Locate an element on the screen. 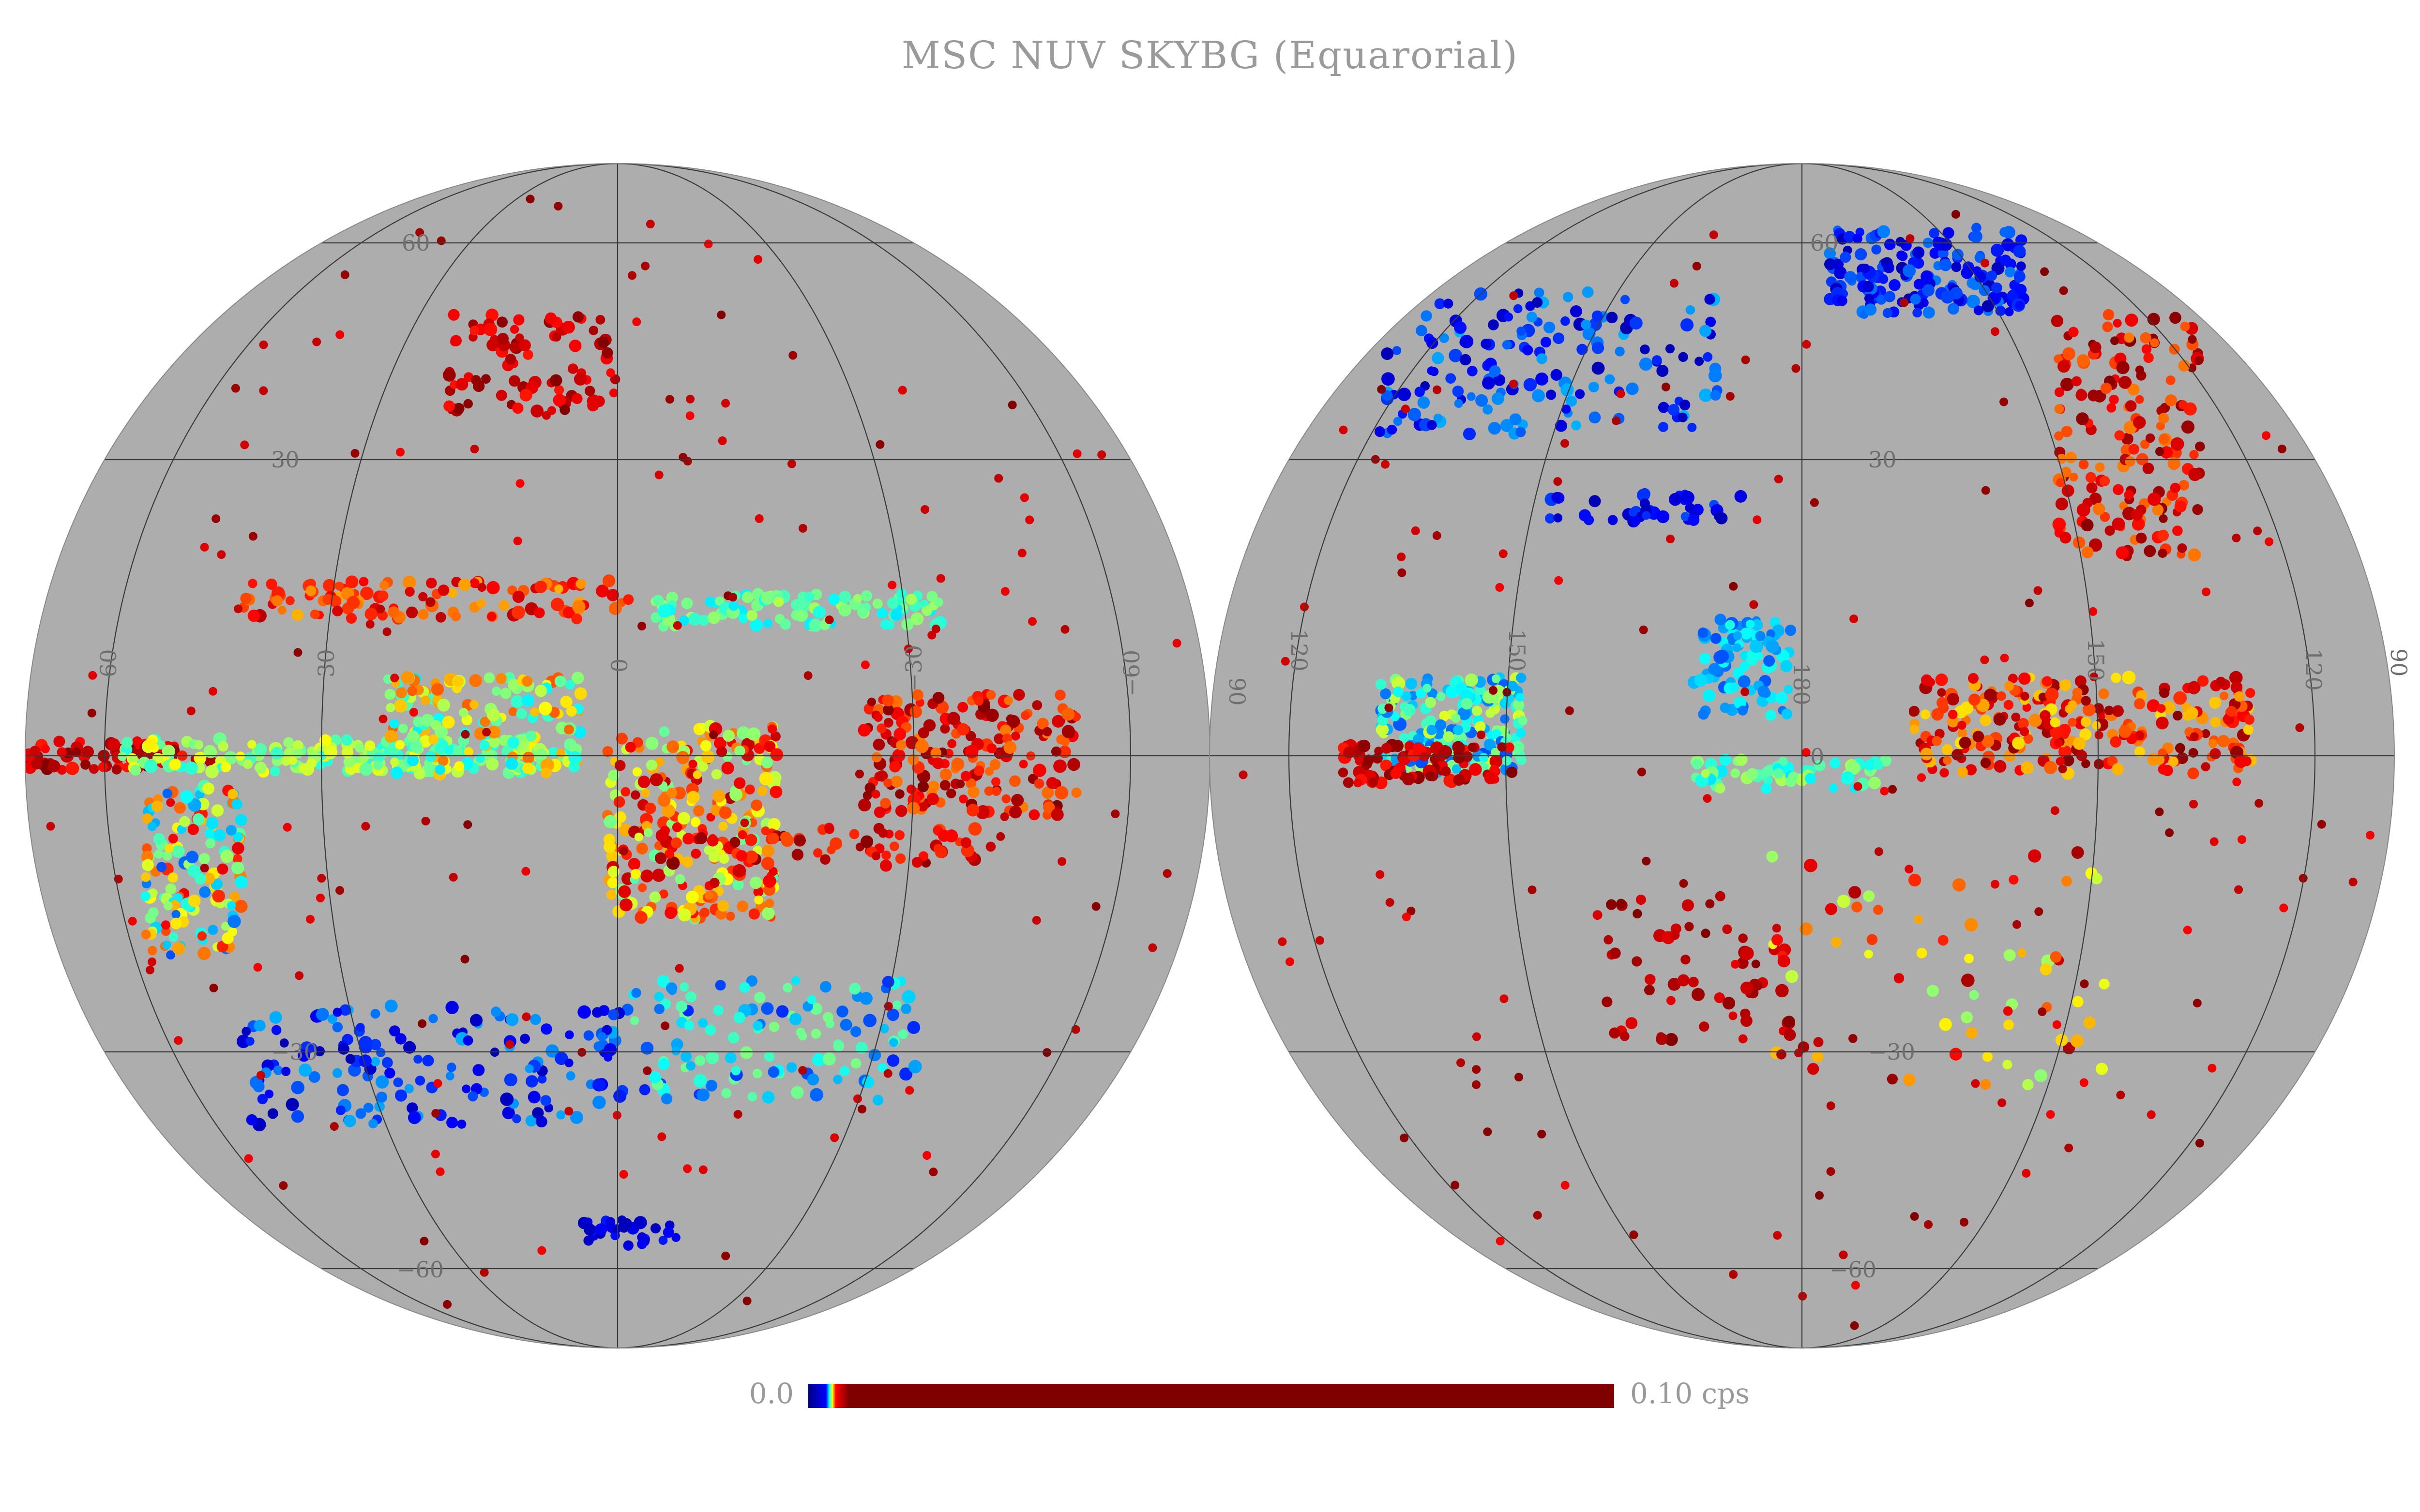 The height and width of the screenshot is (1512, 2420). left-lon-label-m60: −60 is located at coordinates (1132, 673).